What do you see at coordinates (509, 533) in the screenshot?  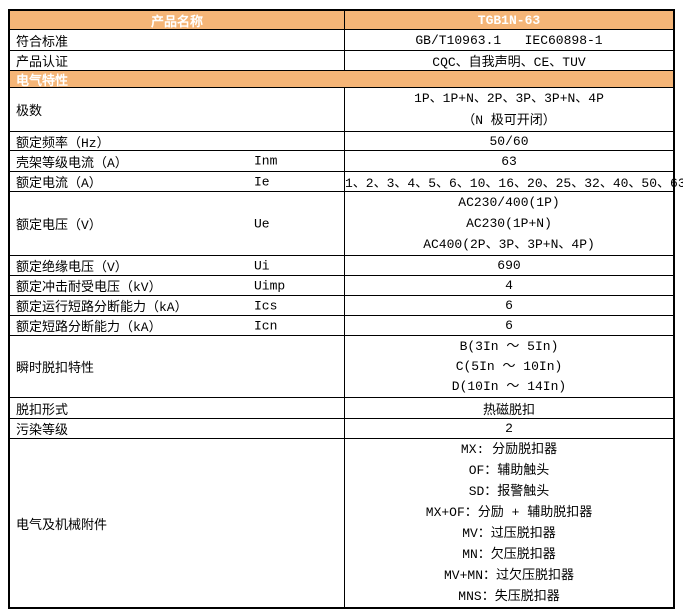 I see `value-line: MV：过压脱扣器` at bounding box center [509, 533].